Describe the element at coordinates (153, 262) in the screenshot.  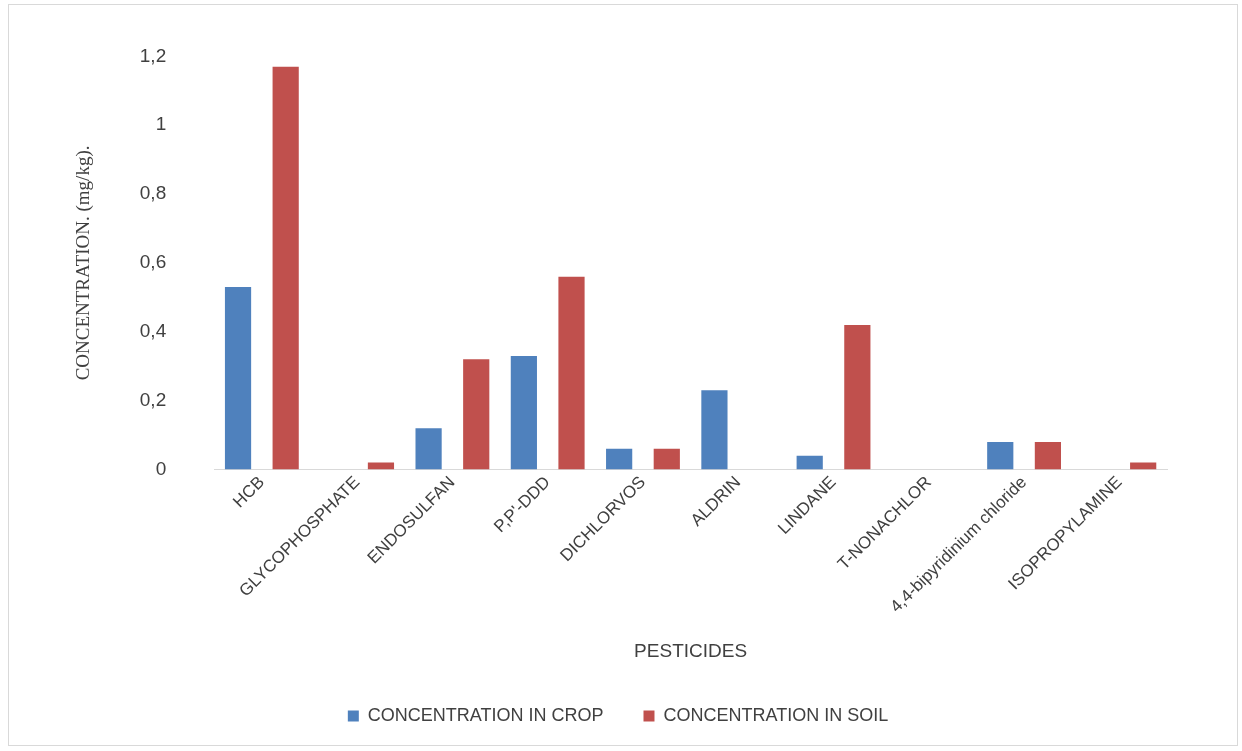
I see `y-tick-label: 0,6` at that location.